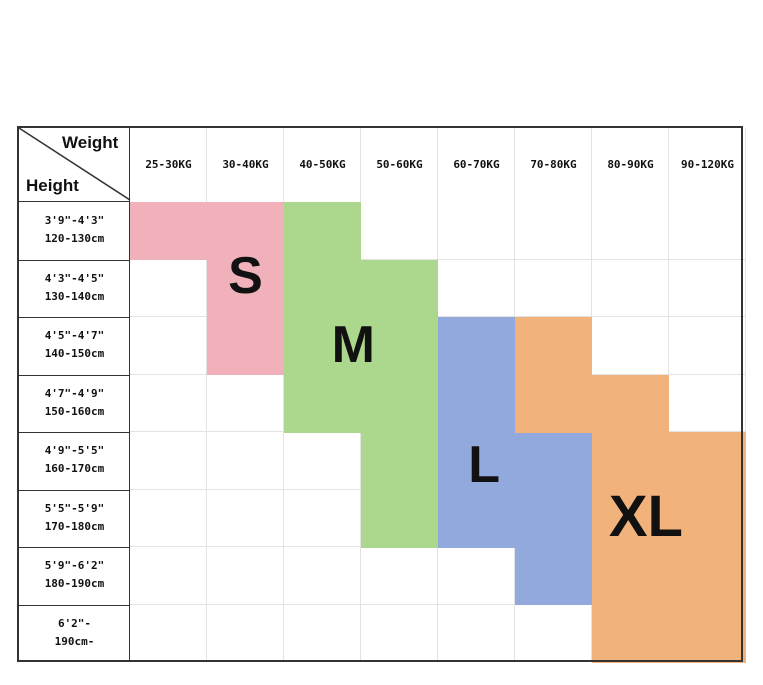  Describe the element at coordinates (74, 508) in the screenshot. I see `height-imperial: 5'5"-5'9"` at that location.